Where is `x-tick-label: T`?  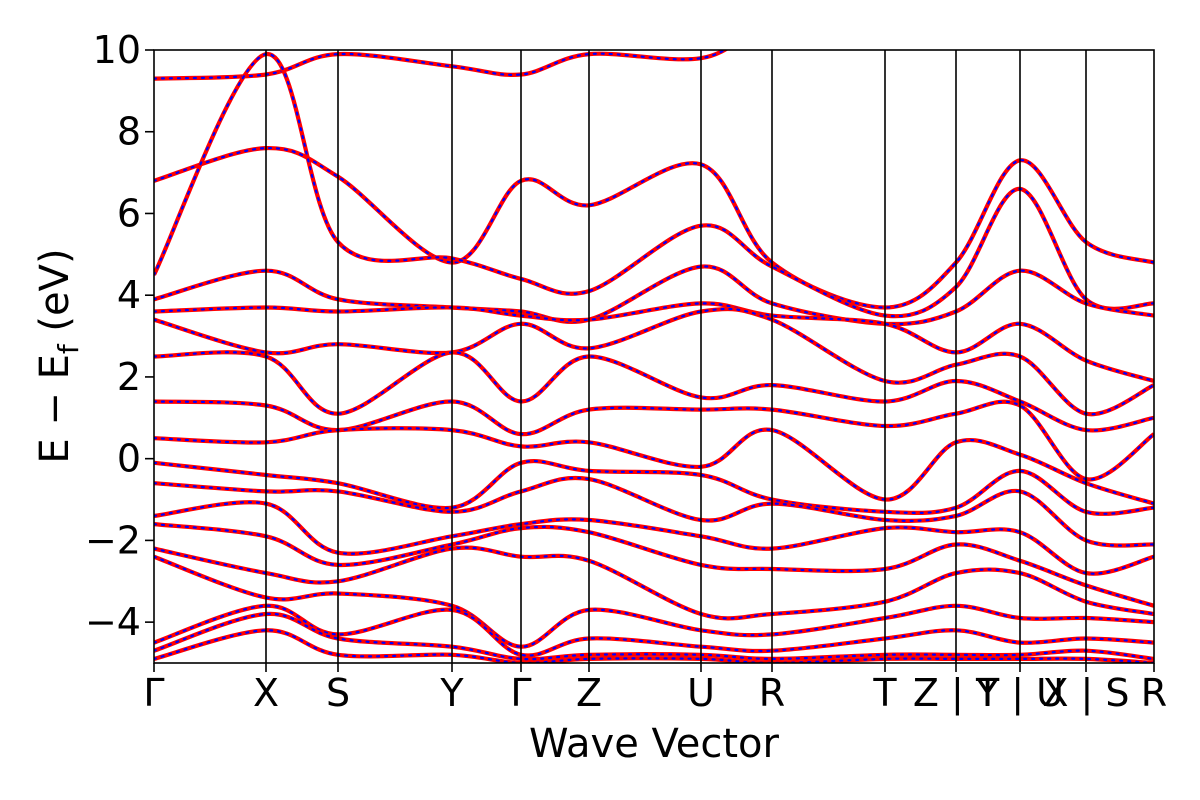 x-tick-label: T is located at coordinates (884, 693).